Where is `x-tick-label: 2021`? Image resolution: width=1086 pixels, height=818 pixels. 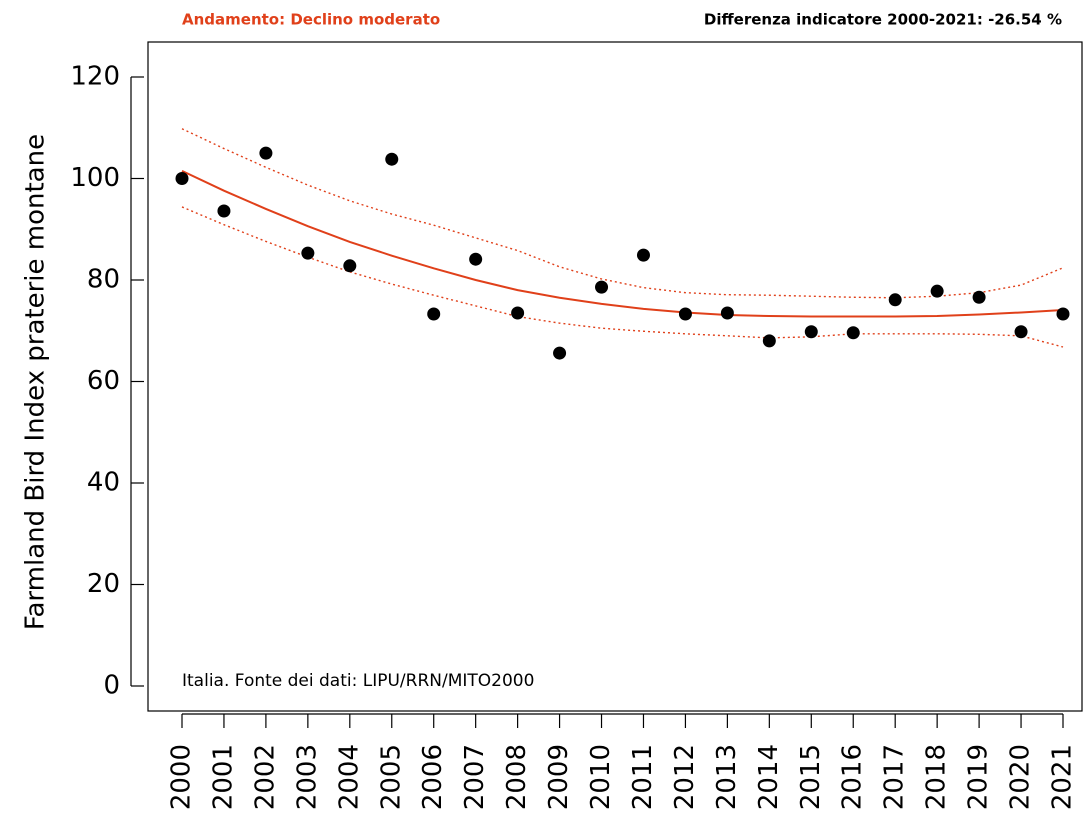
x-tick-label: 2021 is located at coordinates (1063, 777).